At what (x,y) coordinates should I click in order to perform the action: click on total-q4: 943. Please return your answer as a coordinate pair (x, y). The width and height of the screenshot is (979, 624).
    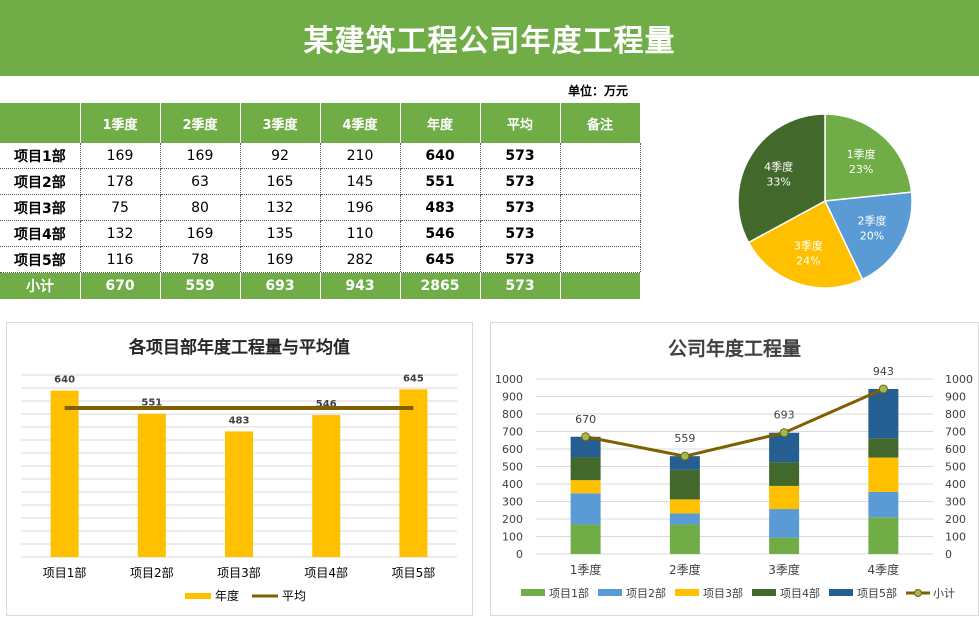
    Looking at the image, I should click on (360, 285).